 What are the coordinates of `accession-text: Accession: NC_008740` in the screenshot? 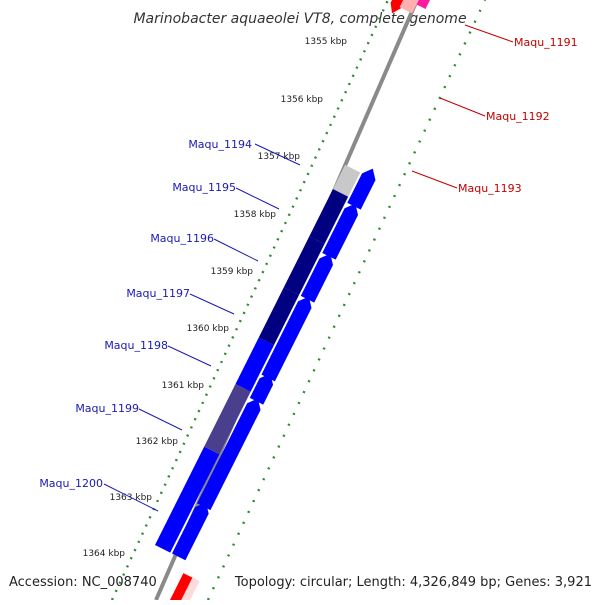 It's located at (83, 582).